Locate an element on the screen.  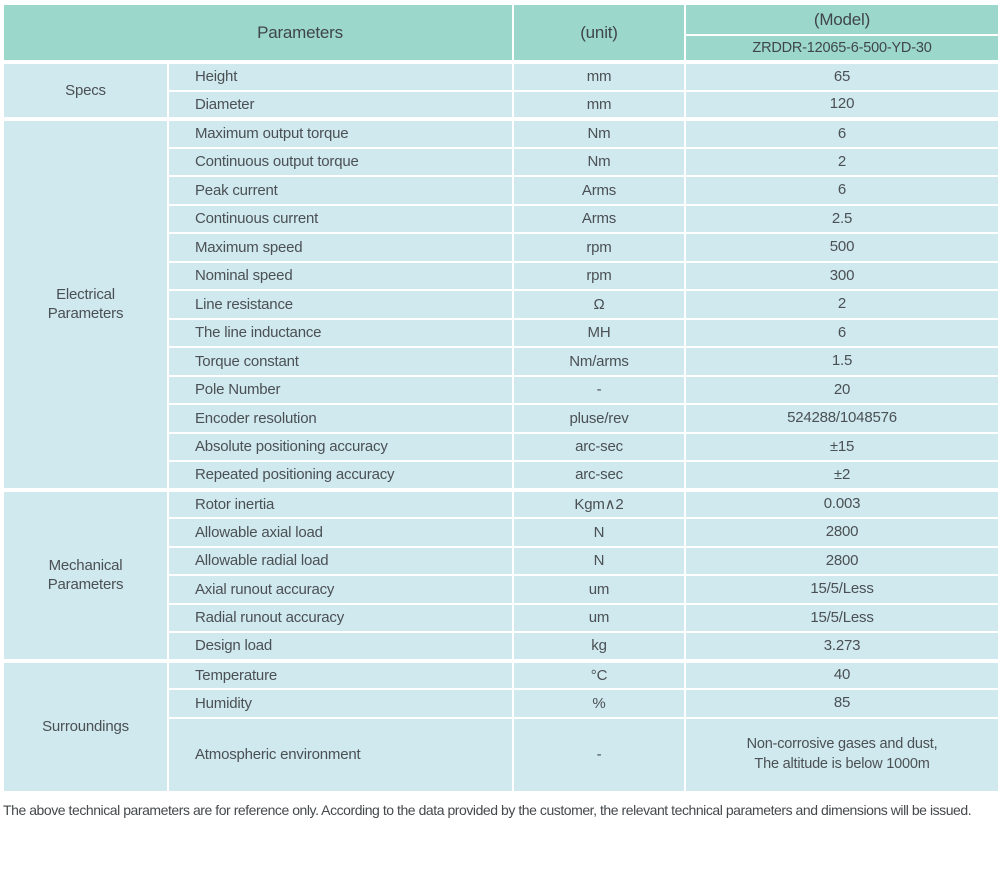
param-unit: Kgm∧2 is located at coordinates (599, 503).